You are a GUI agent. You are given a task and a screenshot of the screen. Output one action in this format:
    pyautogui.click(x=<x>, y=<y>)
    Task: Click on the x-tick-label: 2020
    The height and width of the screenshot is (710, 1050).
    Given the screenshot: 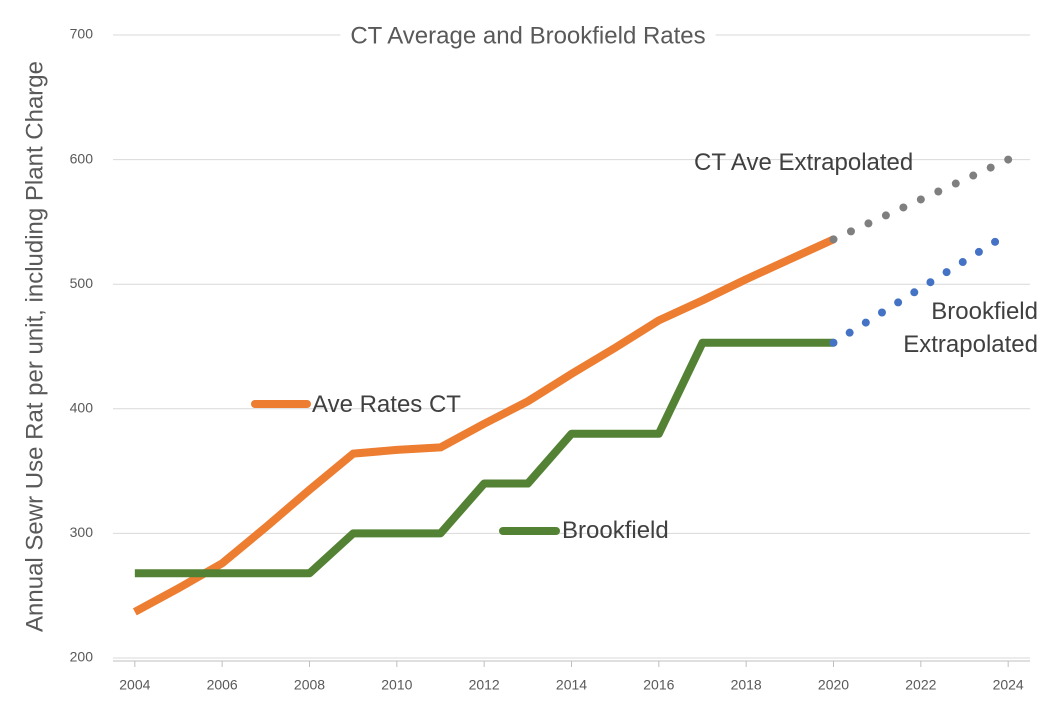 What is the action you would take?
    pyautogui.click(x=833, y=685)
    